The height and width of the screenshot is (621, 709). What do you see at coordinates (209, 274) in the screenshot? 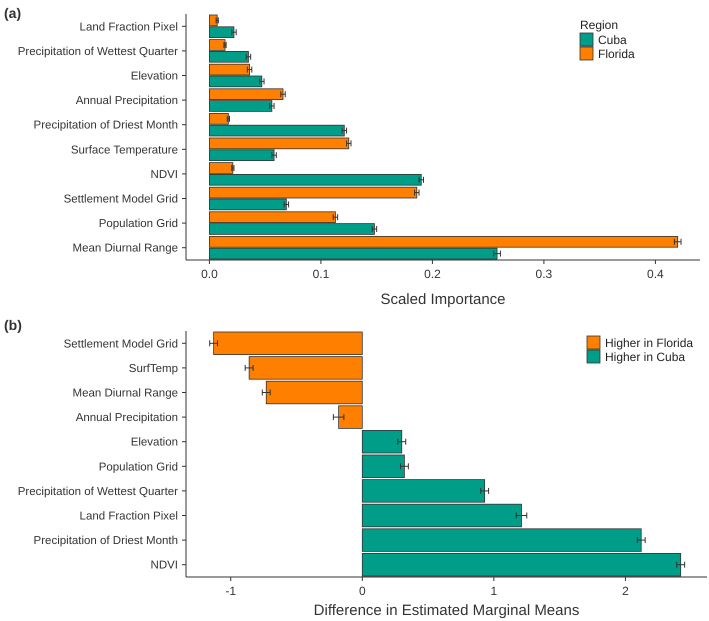
I see `x-tick-label: 0.0` at bounding box center [209, 274].